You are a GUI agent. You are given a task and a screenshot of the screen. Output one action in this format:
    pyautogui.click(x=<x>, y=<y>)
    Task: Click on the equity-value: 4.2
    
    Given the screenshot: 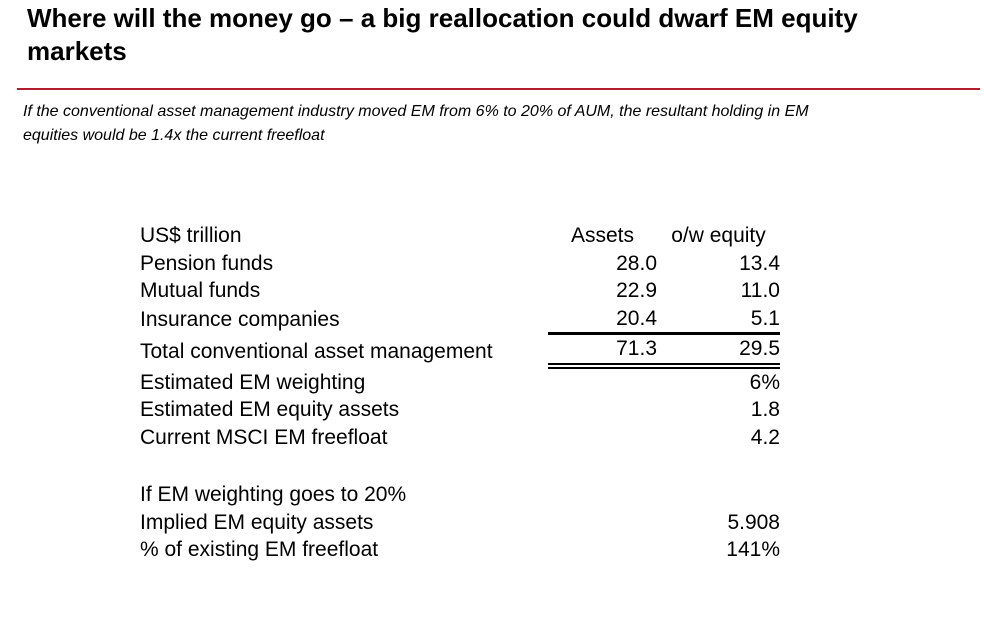 What is the action you would take?
    pyautogui.click(x=765, y=437)
    